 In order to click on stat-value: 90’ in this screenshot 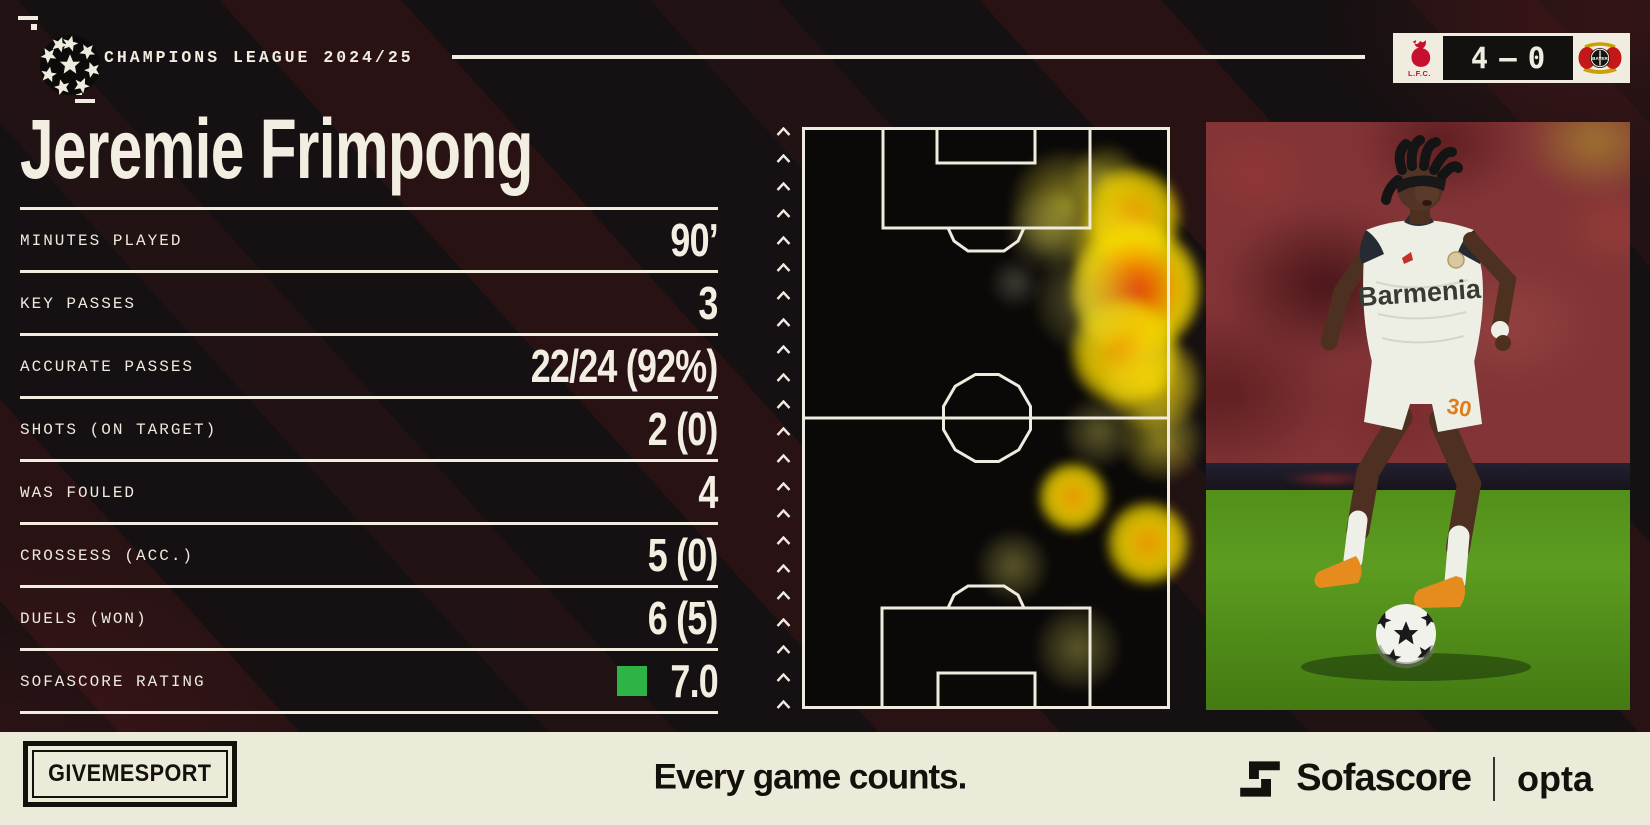, I will do `click(694, 240)`.